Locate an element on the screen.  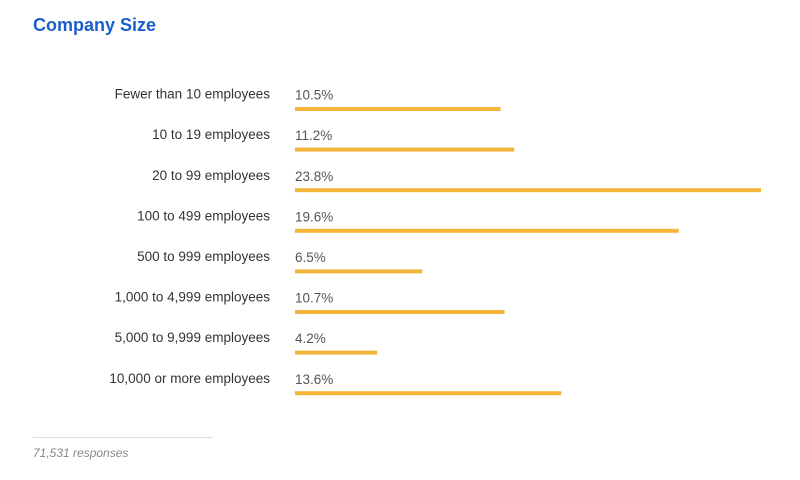
value-label: 23.8% is located at coordinates (314, 176).